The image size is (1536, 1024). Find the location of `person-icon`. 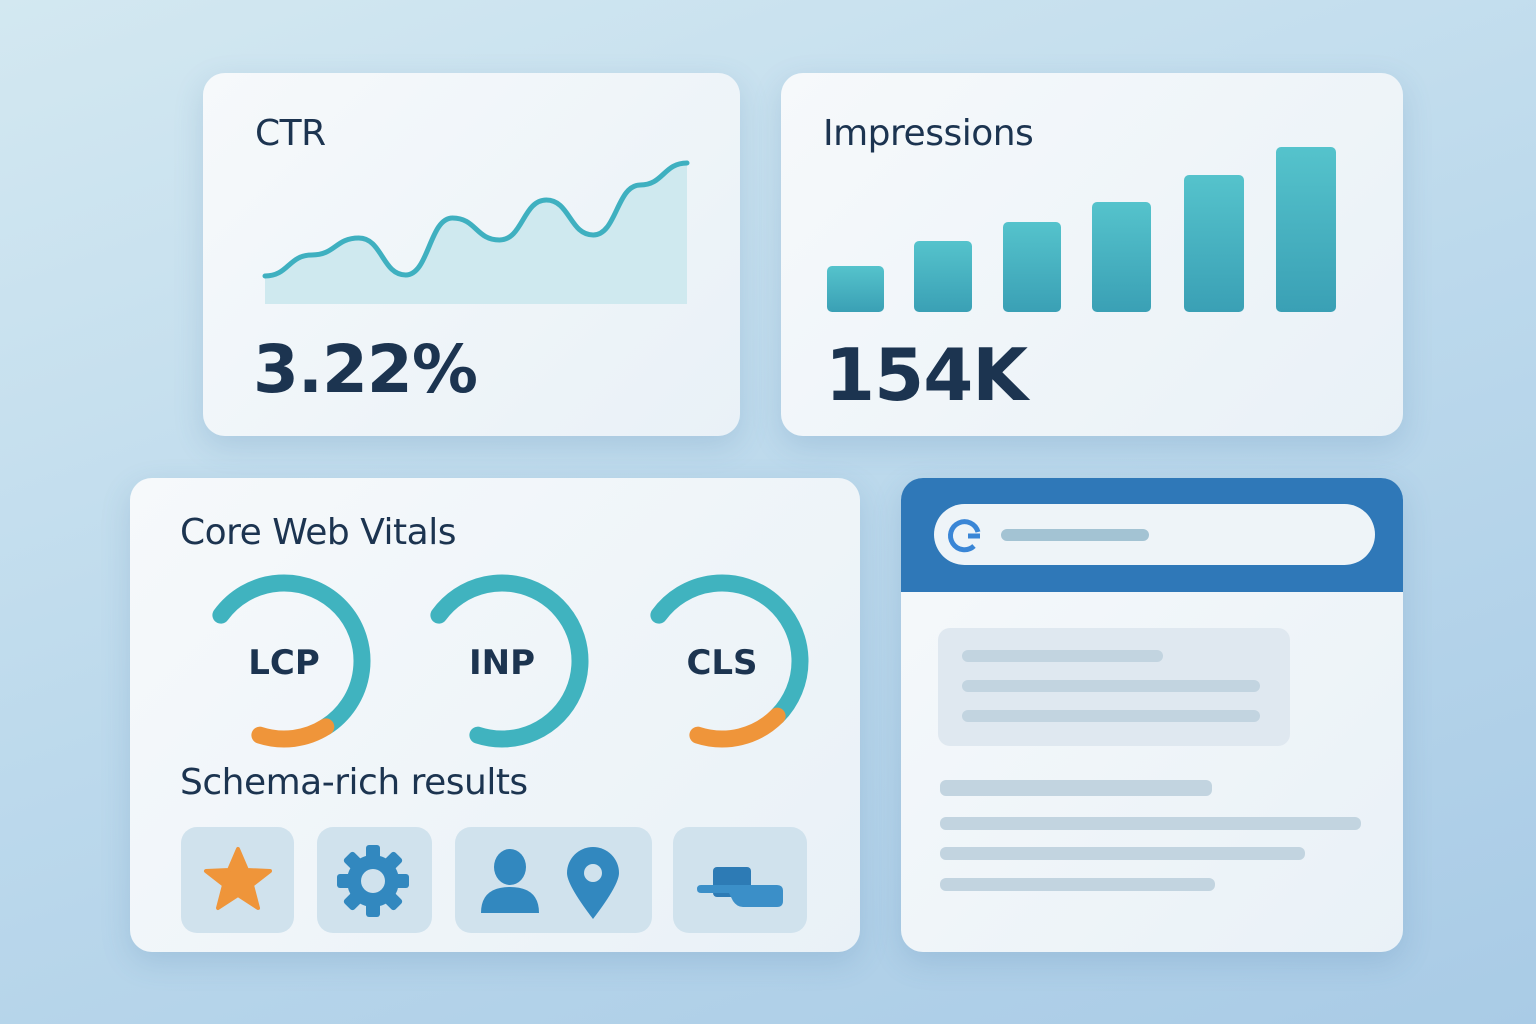

person-icon is located at coordinates (510, 881).